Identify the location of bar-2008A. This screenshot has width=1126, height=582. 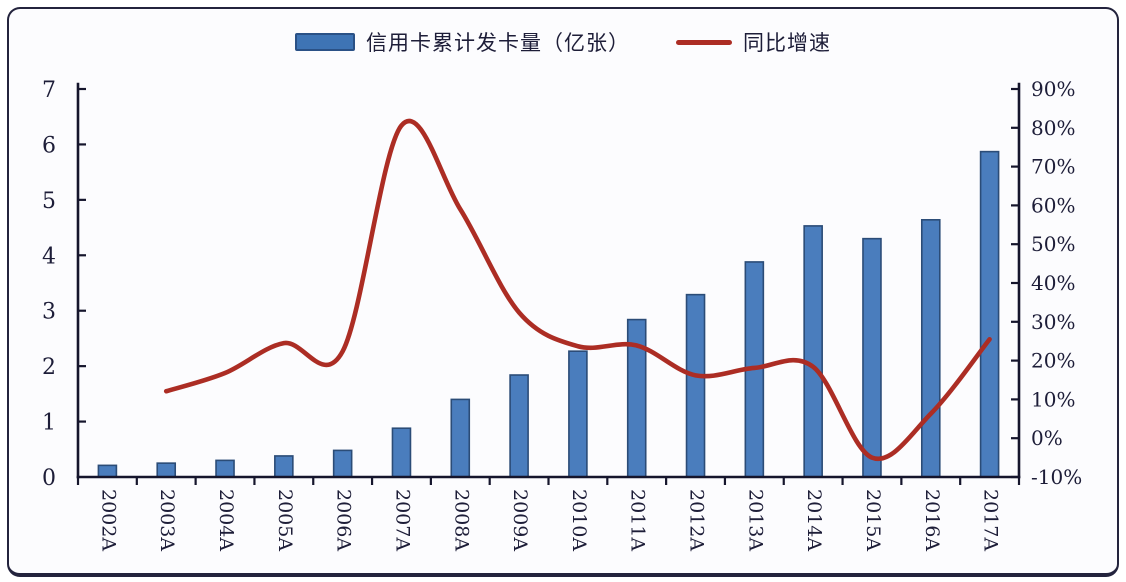
(460, 438).